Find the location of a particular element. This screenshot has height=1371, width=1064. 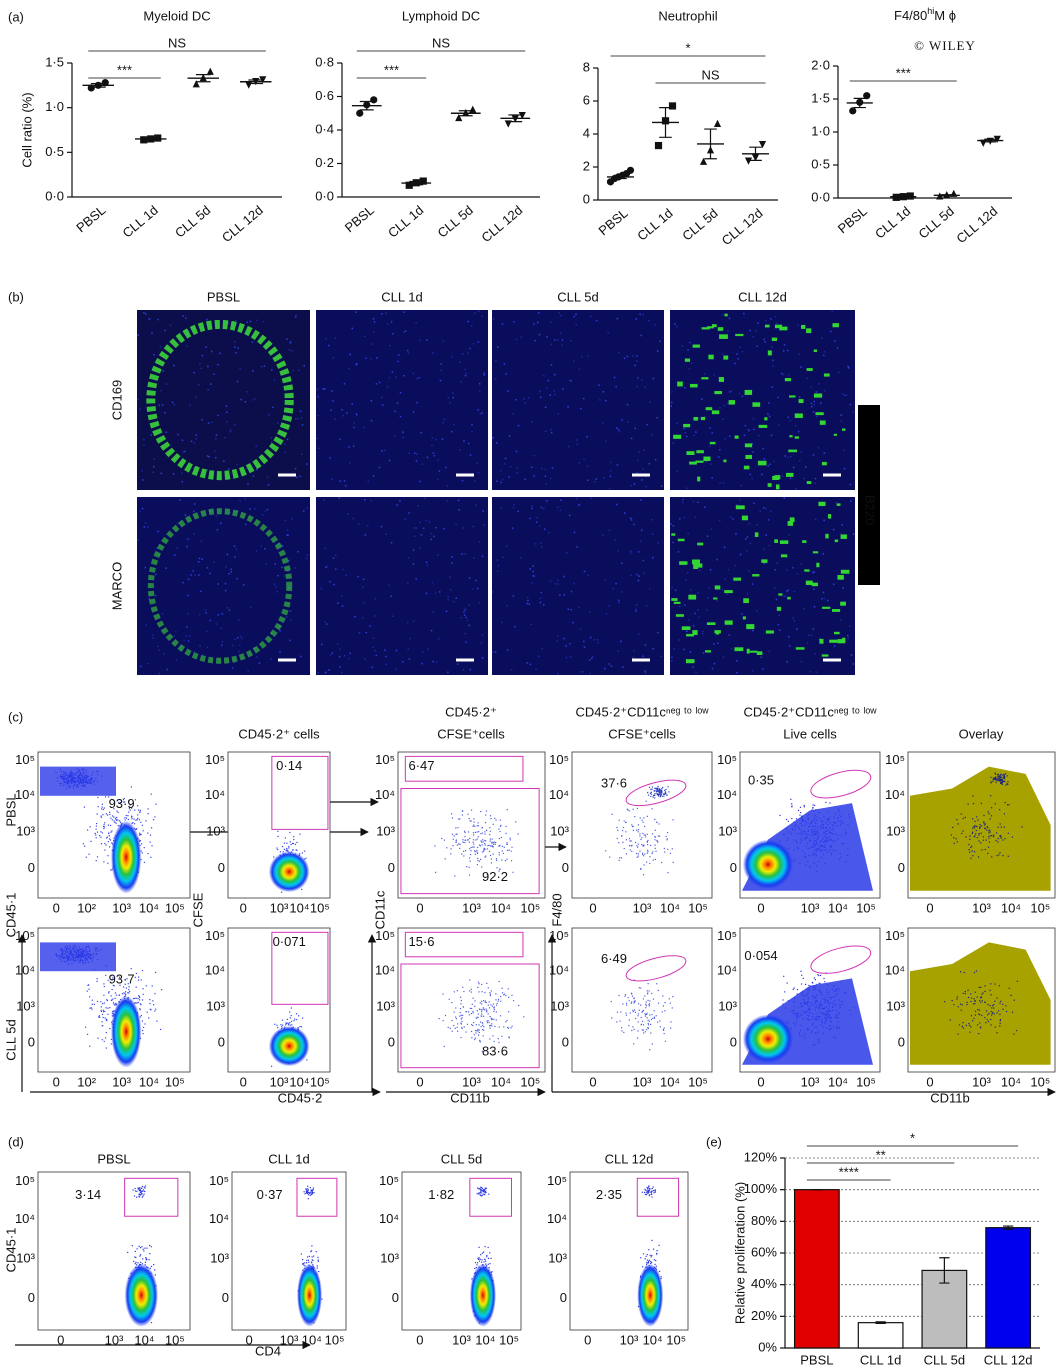

data-point is located at coordinates (360, 113).